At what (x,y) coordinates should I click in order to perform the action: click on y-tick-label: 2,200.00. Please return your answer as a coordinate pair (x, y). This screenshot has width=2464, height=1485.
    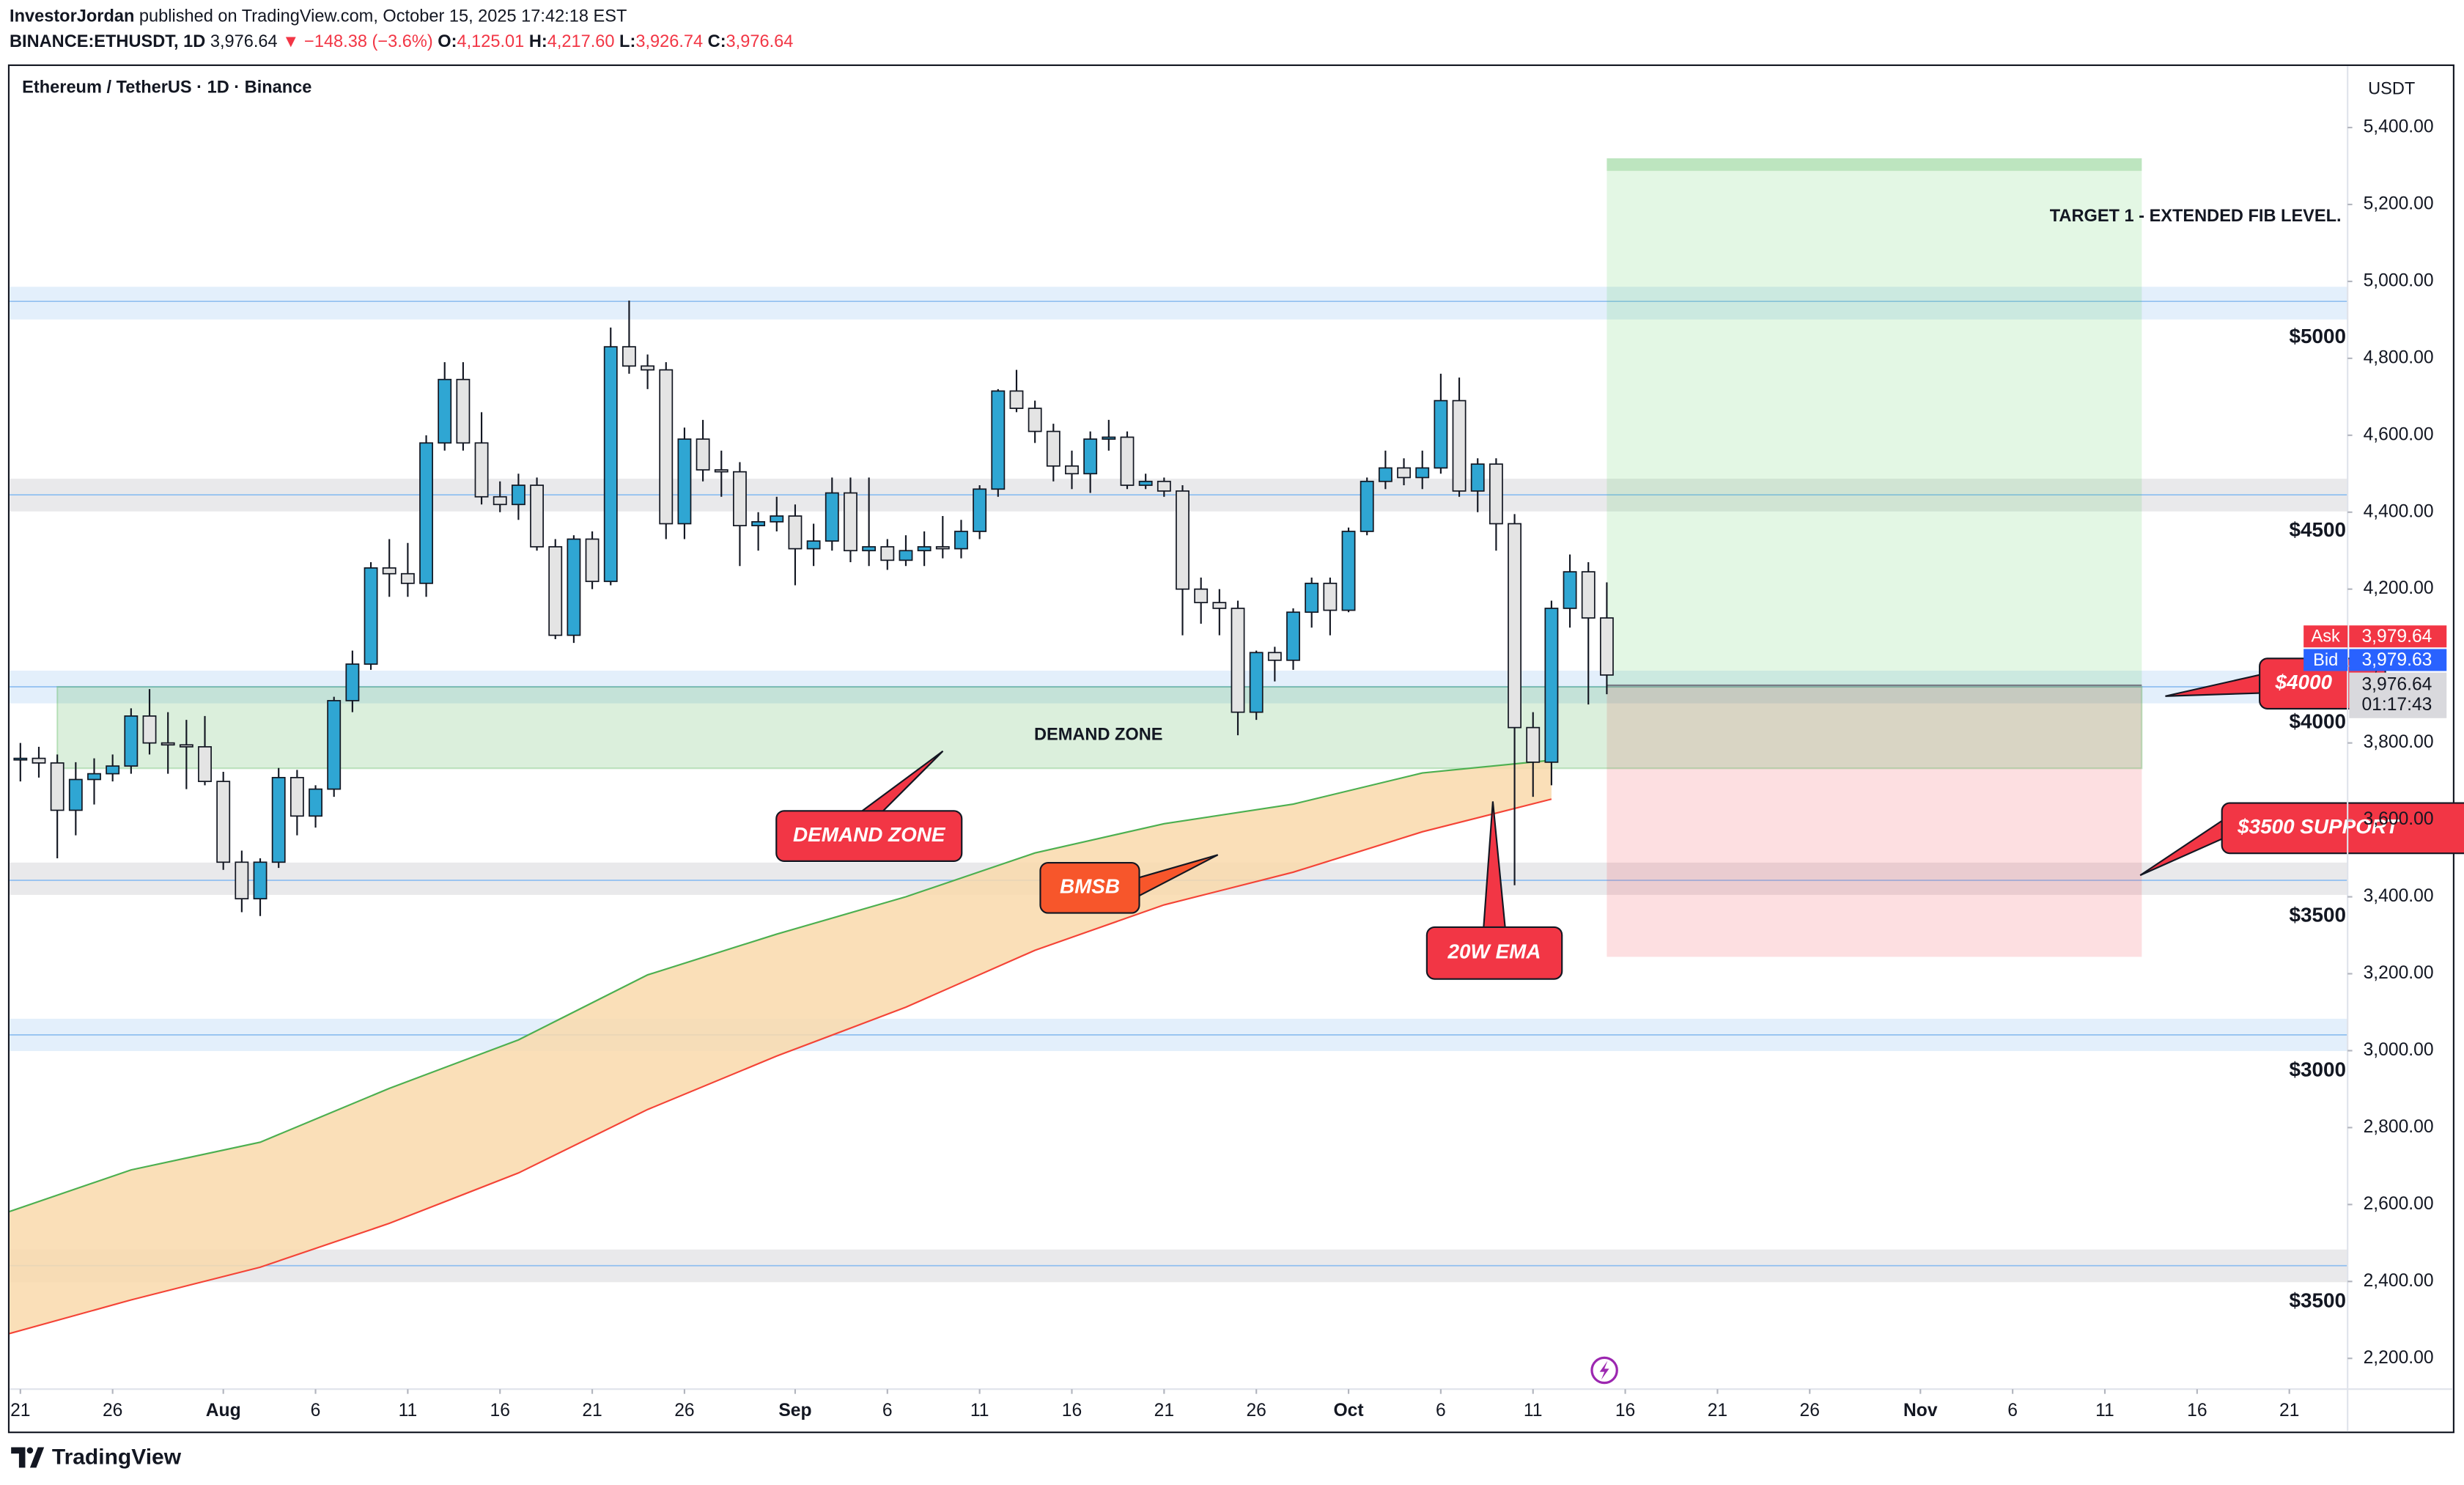
    Looking at the image, I should click on (2399, 1358).